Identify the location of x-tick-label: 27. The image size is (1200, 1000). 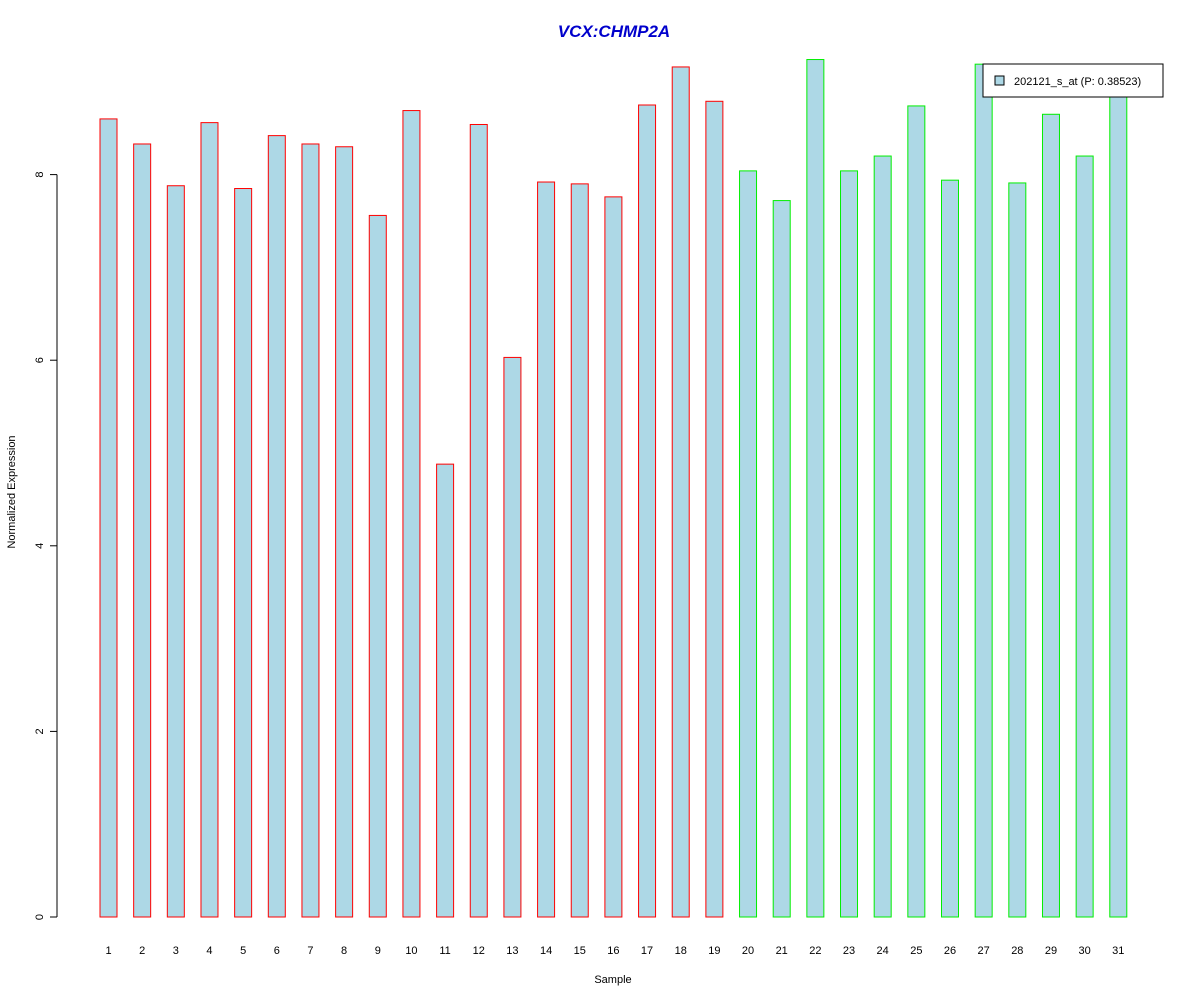
(984, 951).